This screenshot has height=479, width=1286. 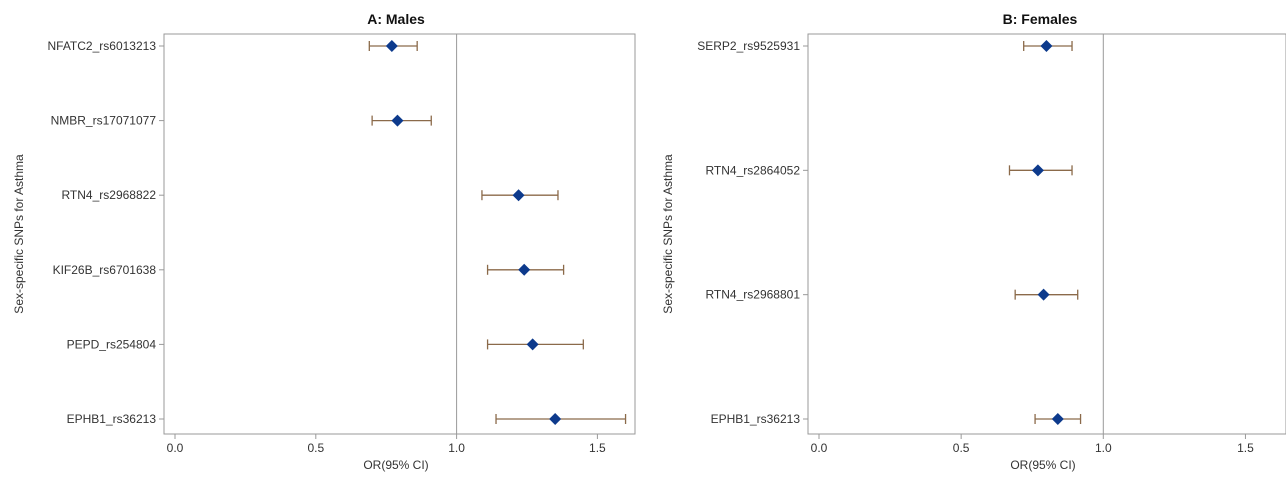 What do you see at coordinates (748, 46) in the screenshot?
I see `snp-label: SERP2_rs9525931` at bounding box center [748, 46].